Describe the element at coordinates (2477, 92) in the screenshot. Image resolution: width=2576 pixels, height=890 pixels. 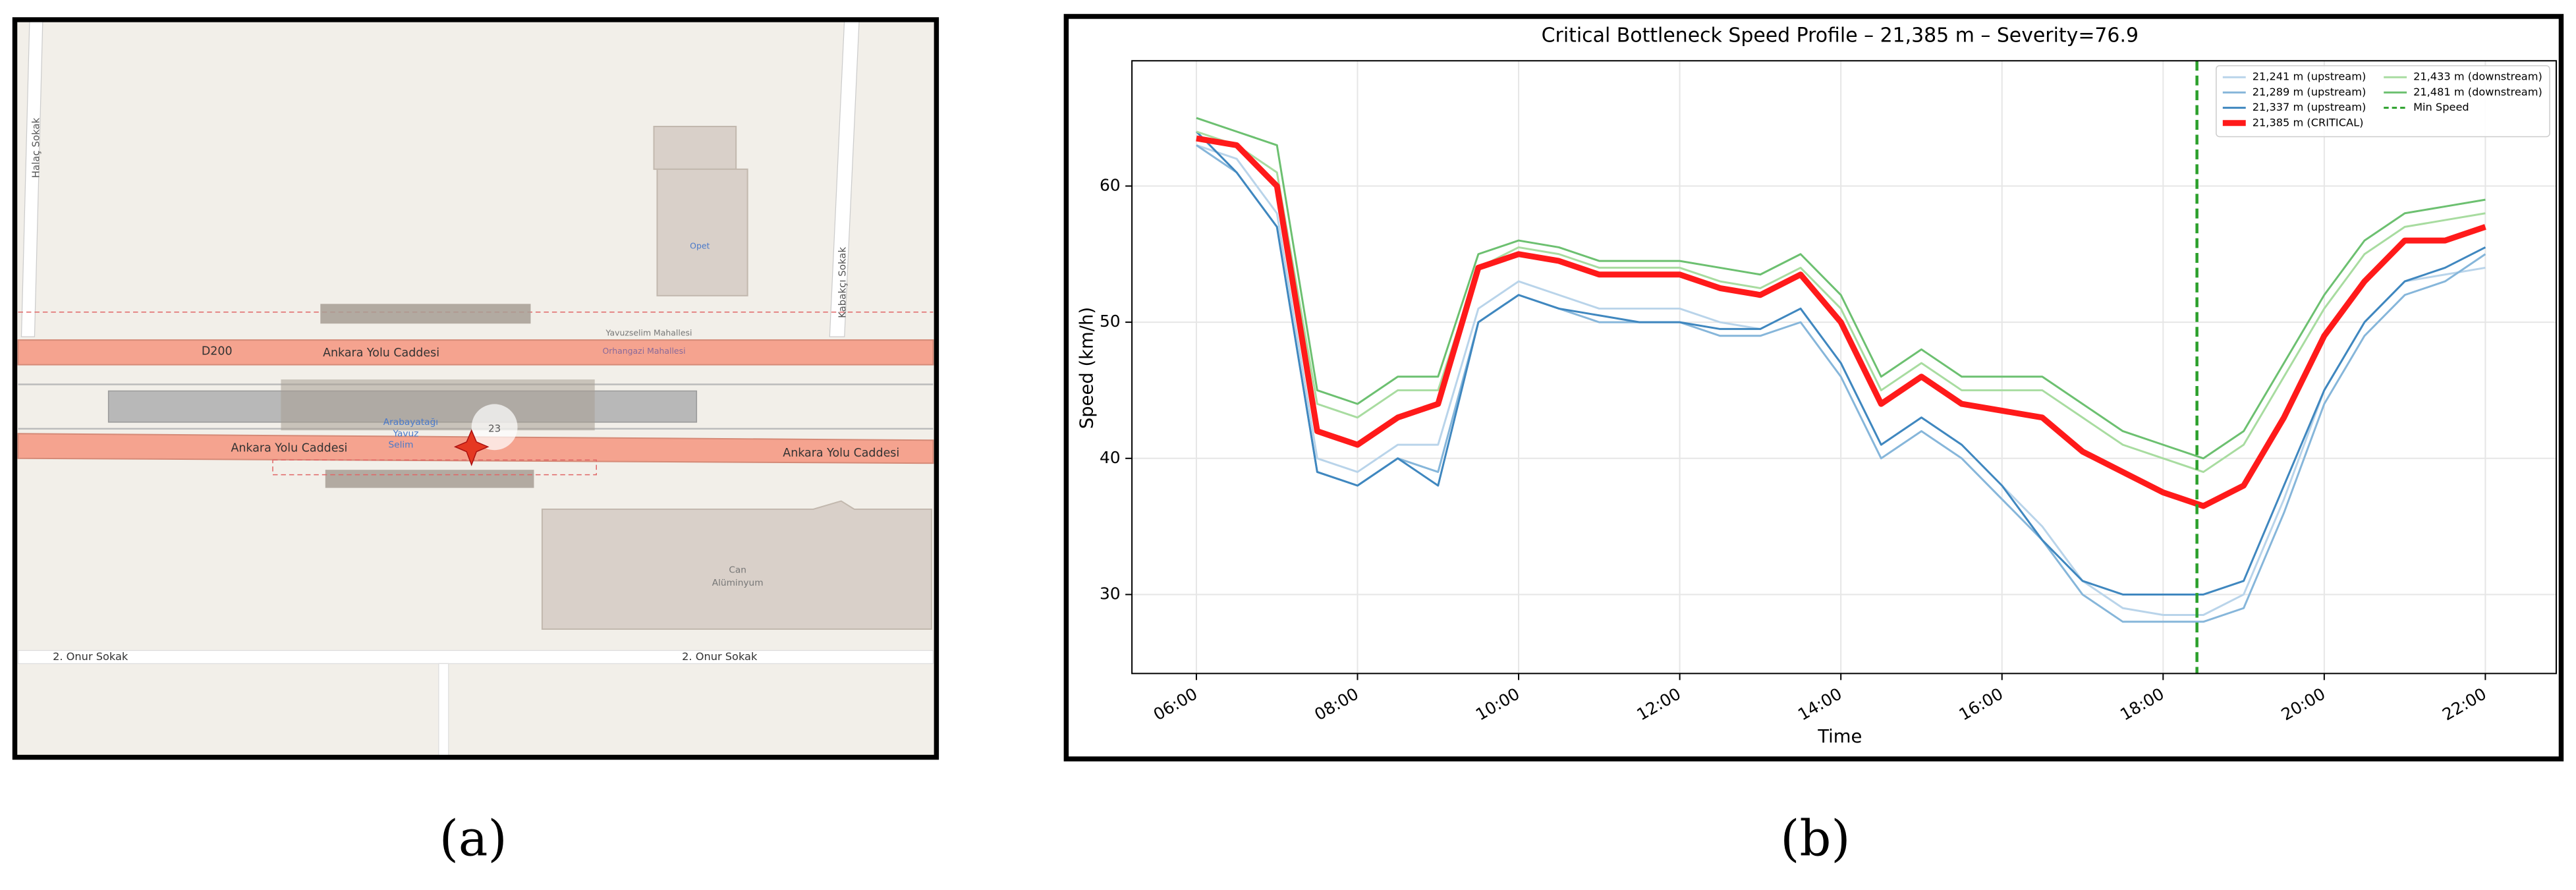
I see `legend-label: 21,481 m (downstream)` at that location.